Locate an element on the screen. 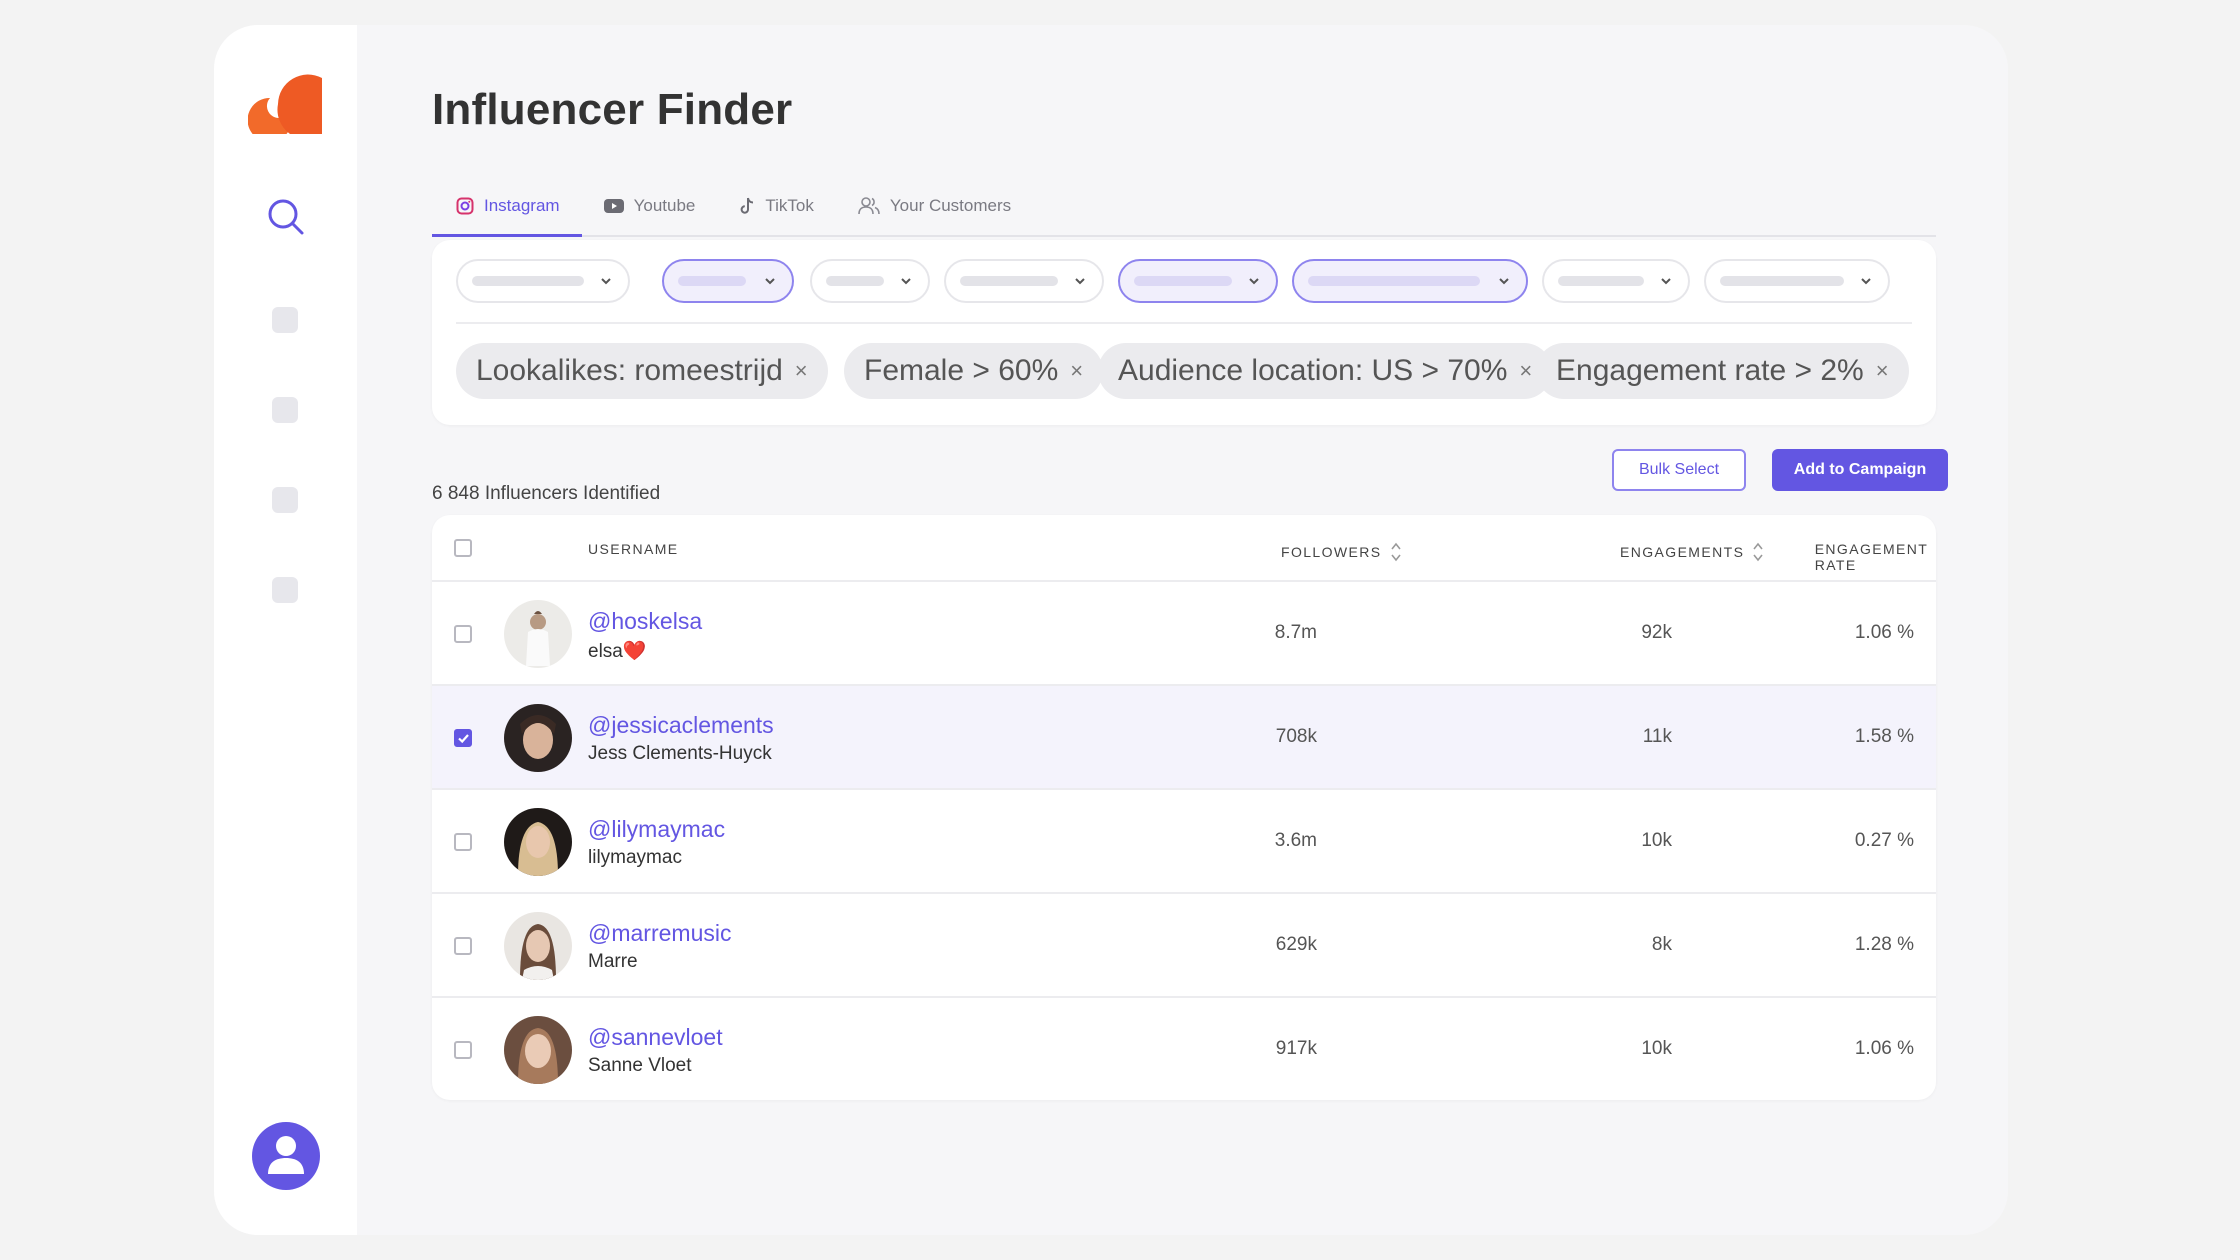 This screenshot has width=2240, height=1260. display-name: Marre is located at coordinates (613, 961).